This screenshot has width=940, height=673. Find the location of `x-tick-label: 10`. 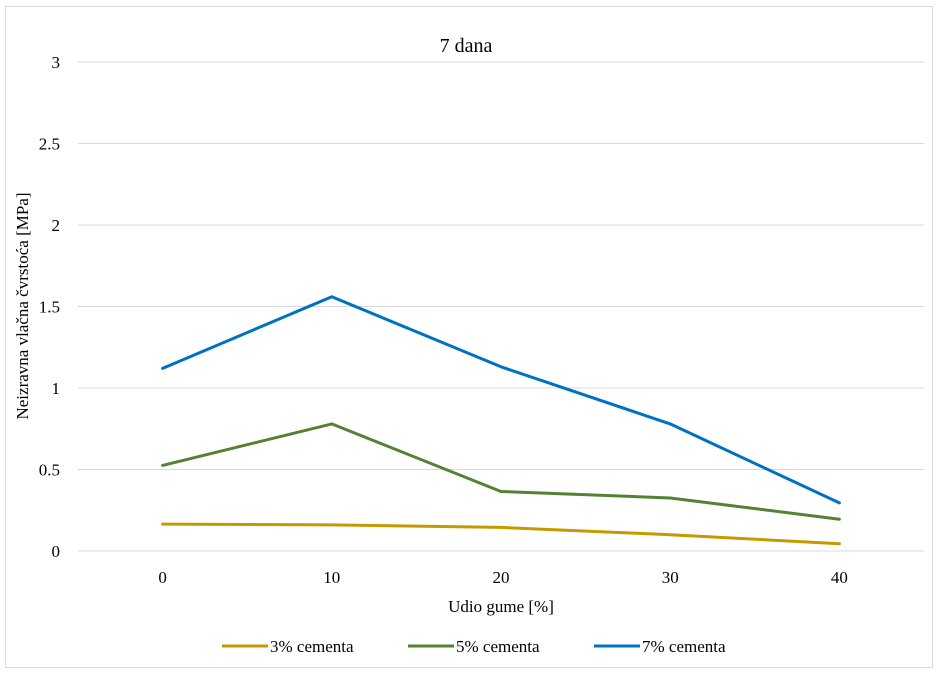

x-tick-label: 10 is located at coordinates (331, 577).